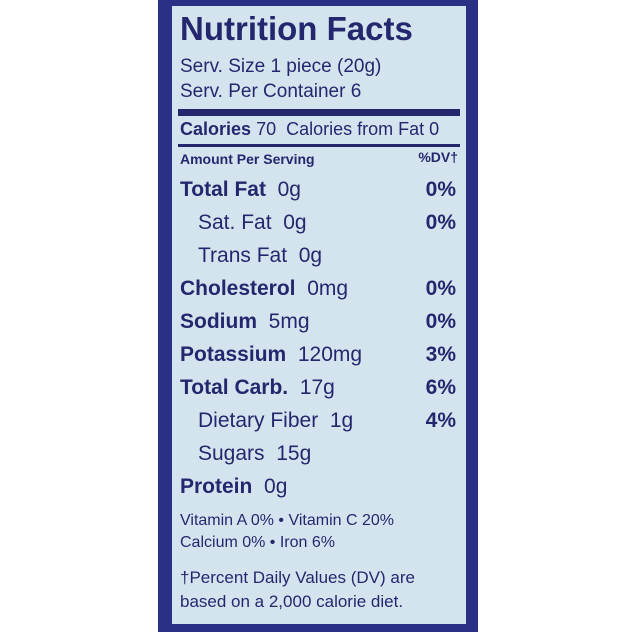  I want to click on nutrient-name: Sodium, so click(218, 321).